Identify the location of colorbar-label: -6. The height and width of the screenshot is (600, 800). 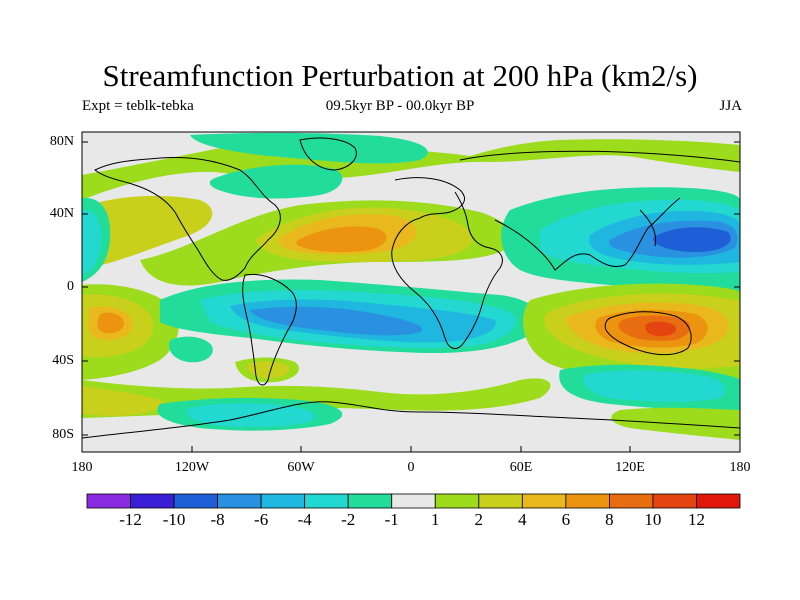
(261, 519).